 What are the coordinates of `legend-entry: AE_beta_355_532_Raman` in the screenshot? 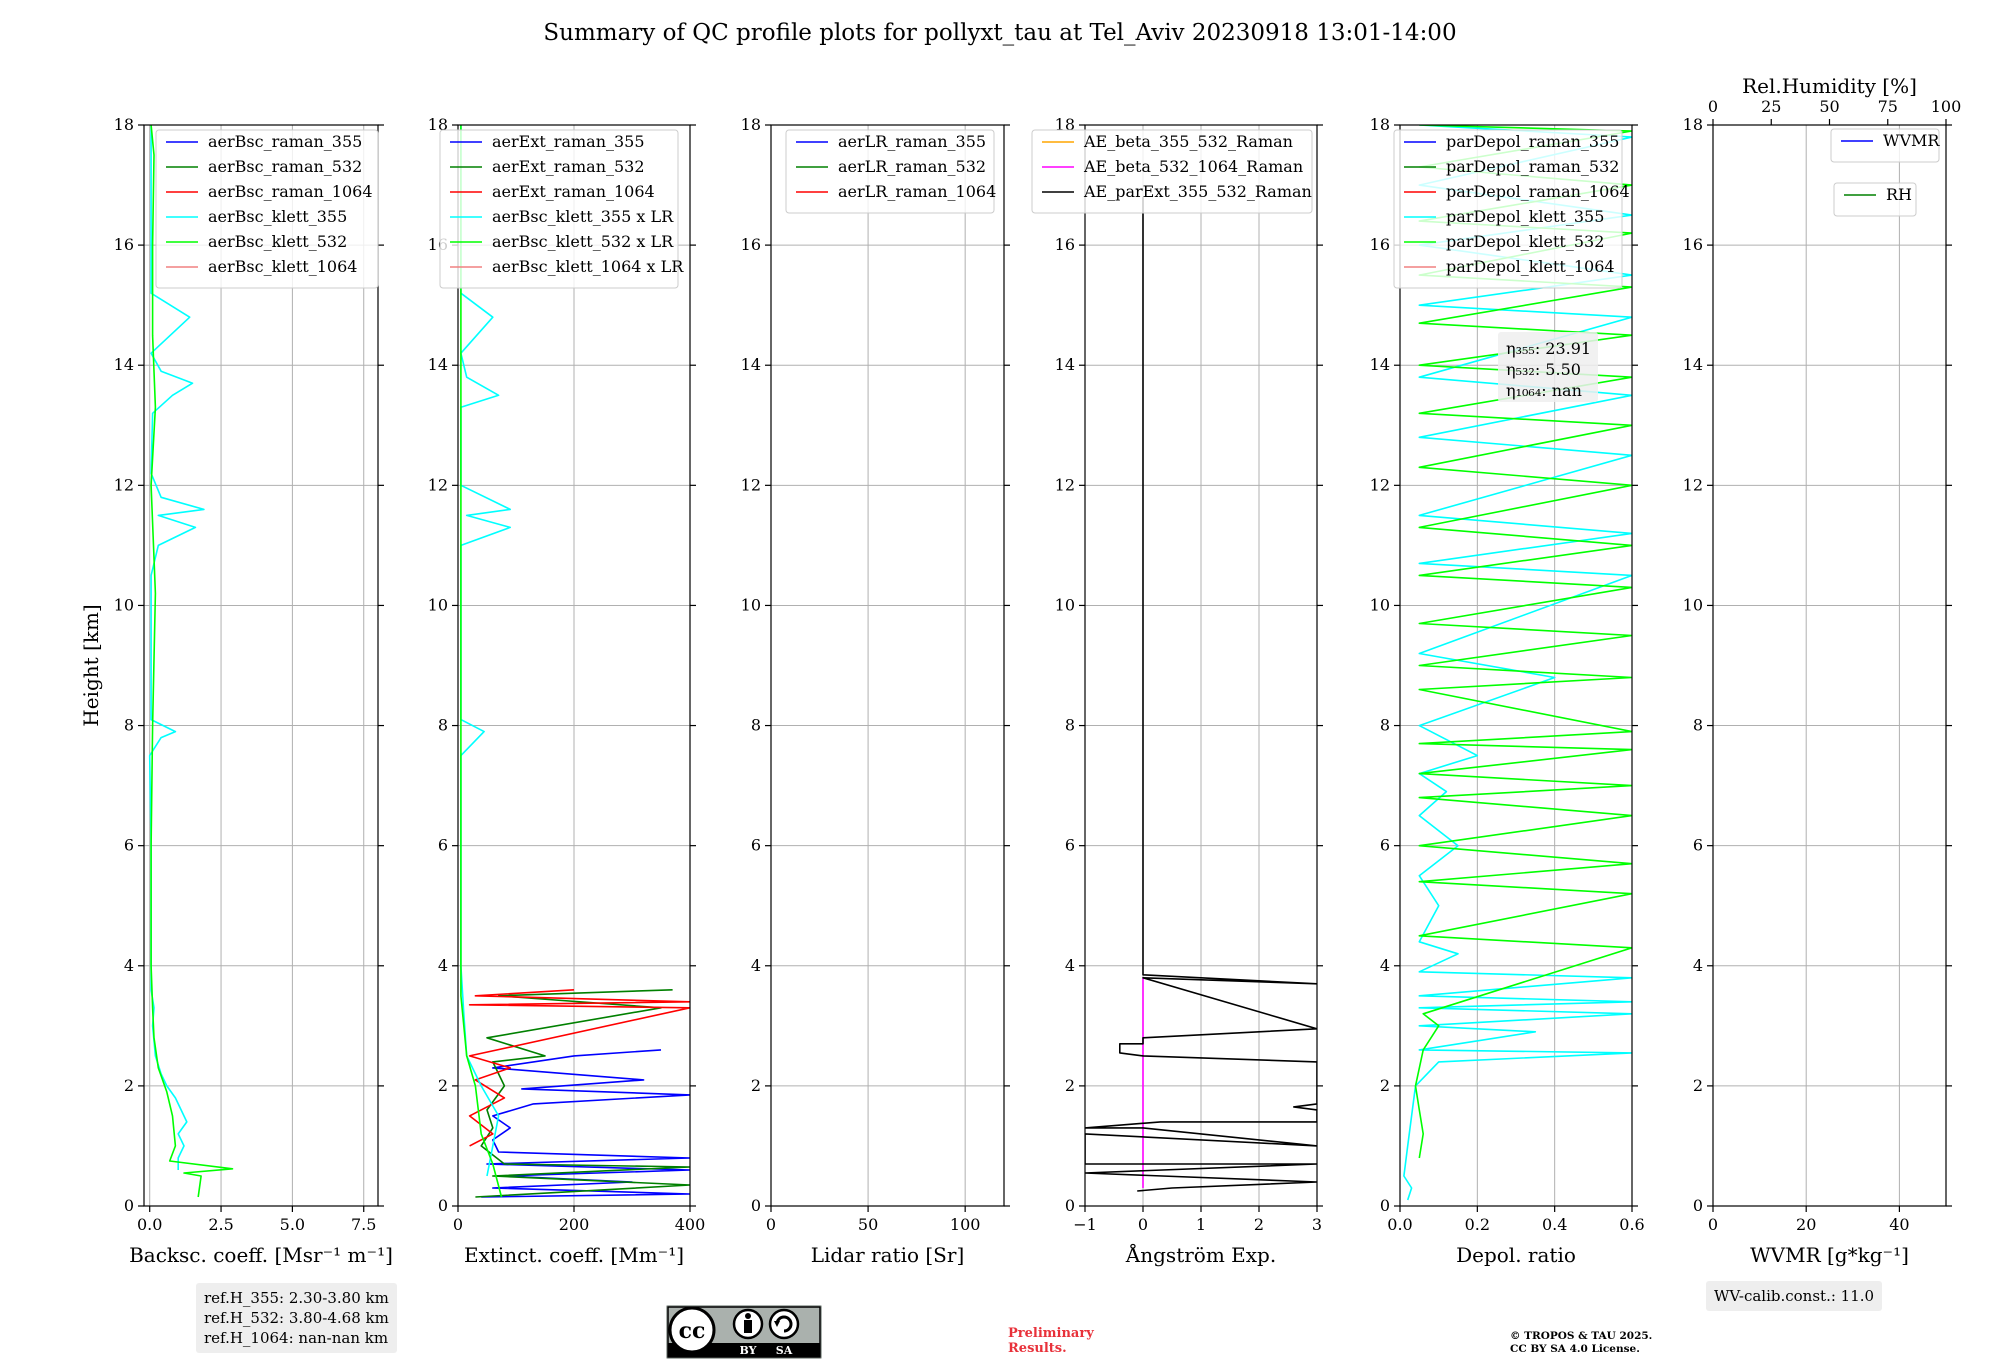 It's located at (1188, 141).